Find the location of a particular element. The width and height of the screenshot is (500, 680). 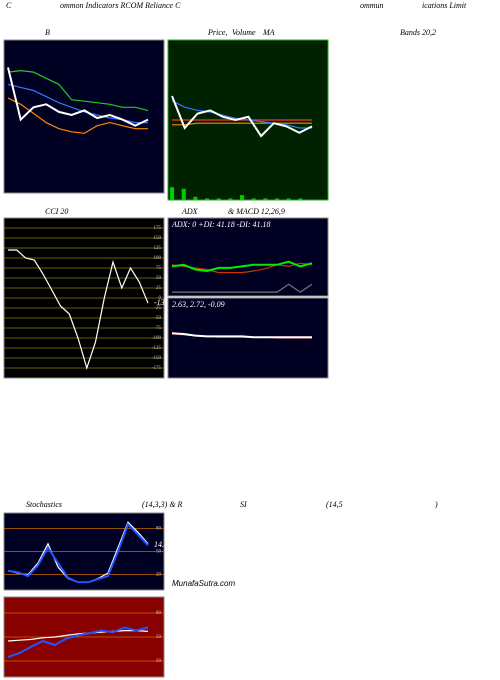

value-label: -13 is located at coordinates (159, 302).